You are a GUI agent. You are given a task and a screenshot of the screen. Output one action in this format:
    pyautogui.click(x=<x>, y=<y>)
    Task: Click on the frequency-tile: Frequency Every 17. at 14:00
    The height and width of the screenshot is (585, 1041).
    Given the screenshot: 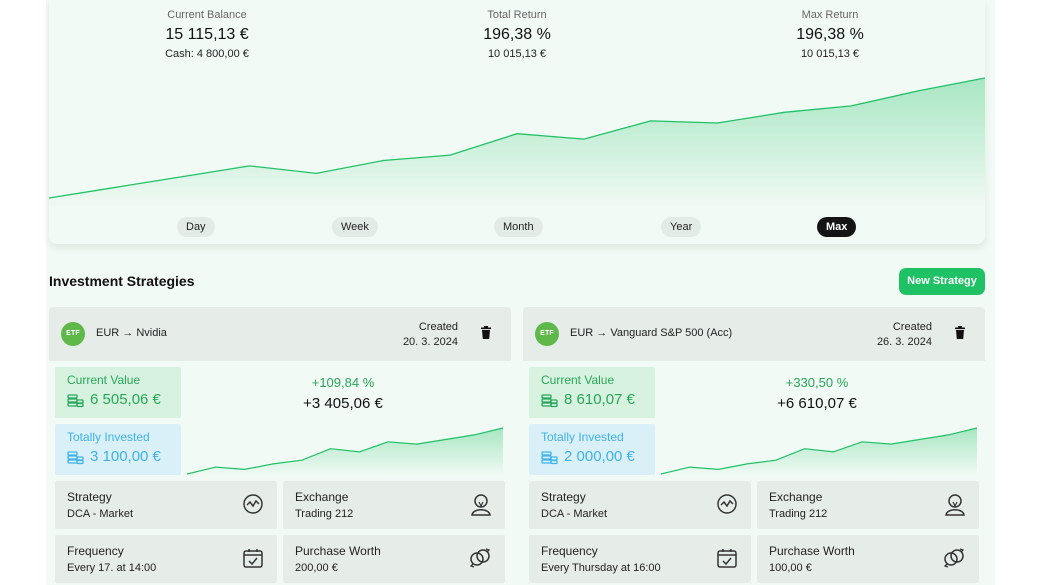 What is the action you would take?
    pyautogui.click(x=166, y=559)
    